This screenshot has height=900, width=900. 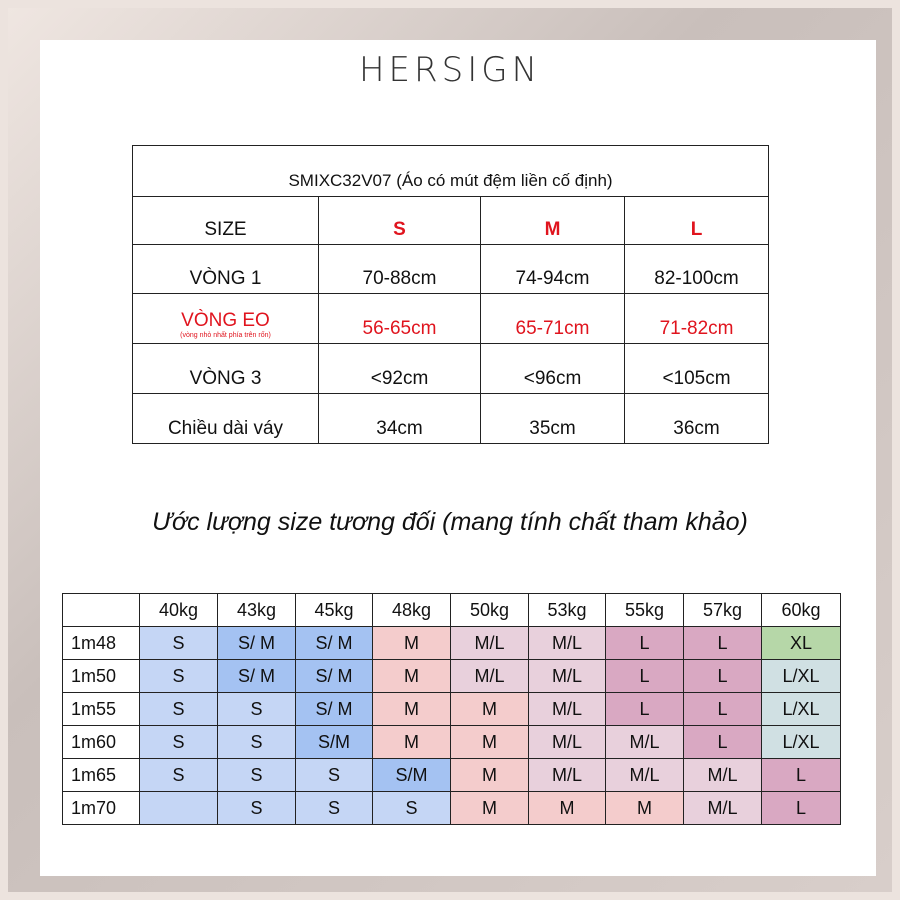 What do you see at coordinates (552, 318) in the screenshot?
I see `waist-m: 65-71cm` at bounding box center [552, 318].